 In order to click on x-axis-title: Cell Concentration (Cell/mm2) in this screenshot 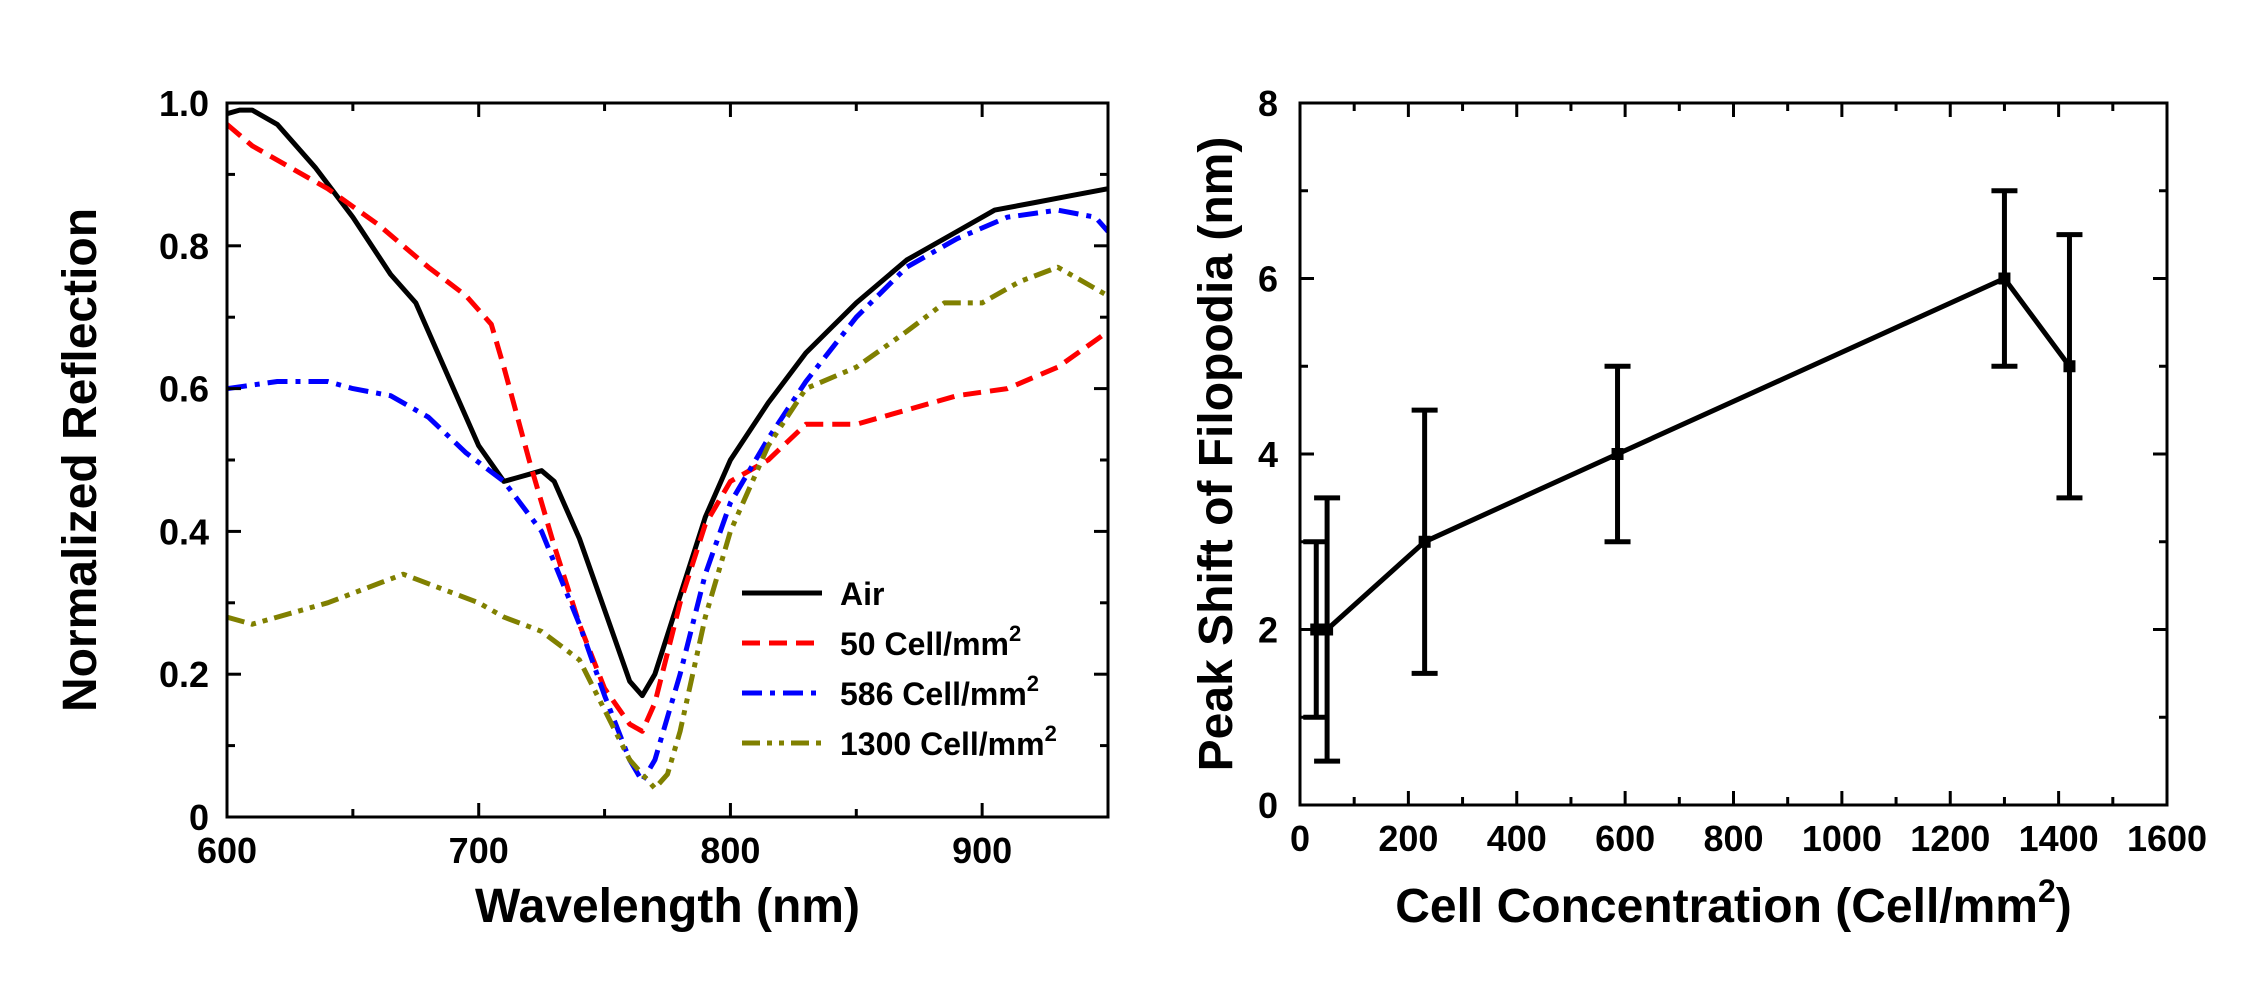, I will do `click(1733, 903)`.